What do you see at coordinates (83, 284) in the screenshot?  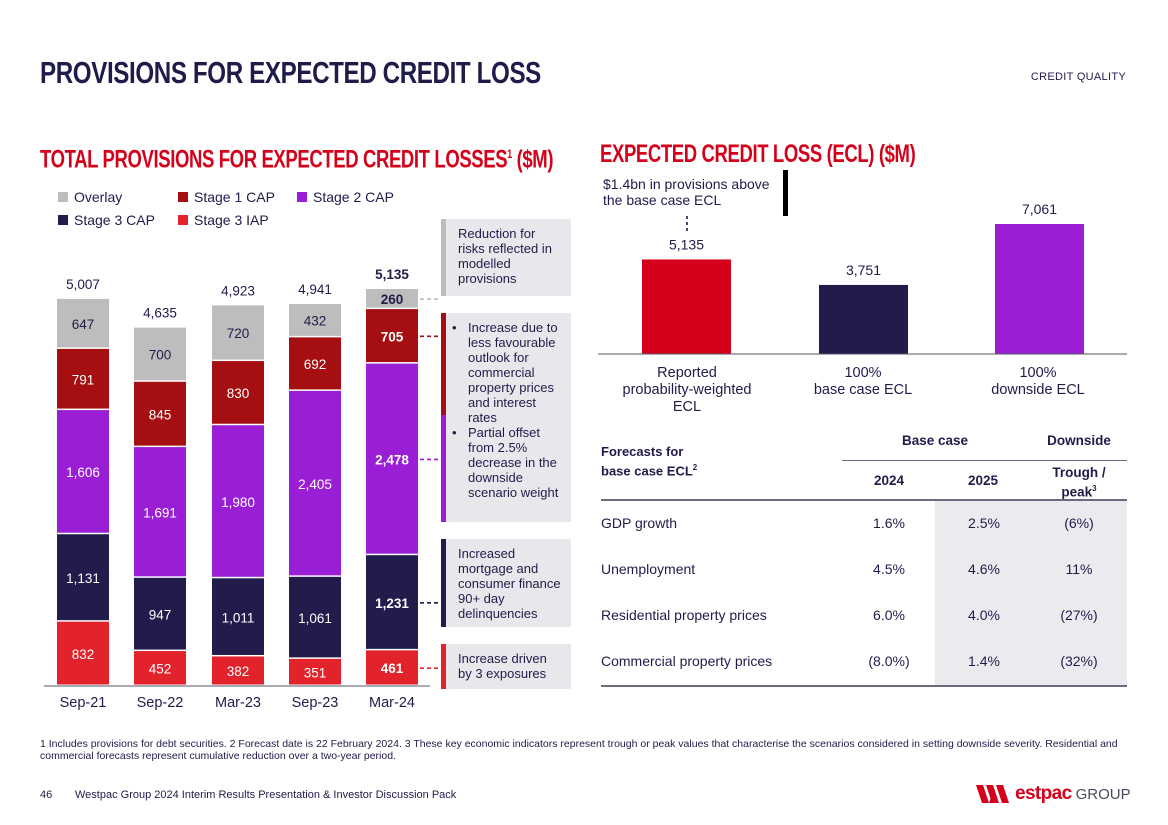 I see `bar-total-label: 5,007` at bounding box center [83, 284].